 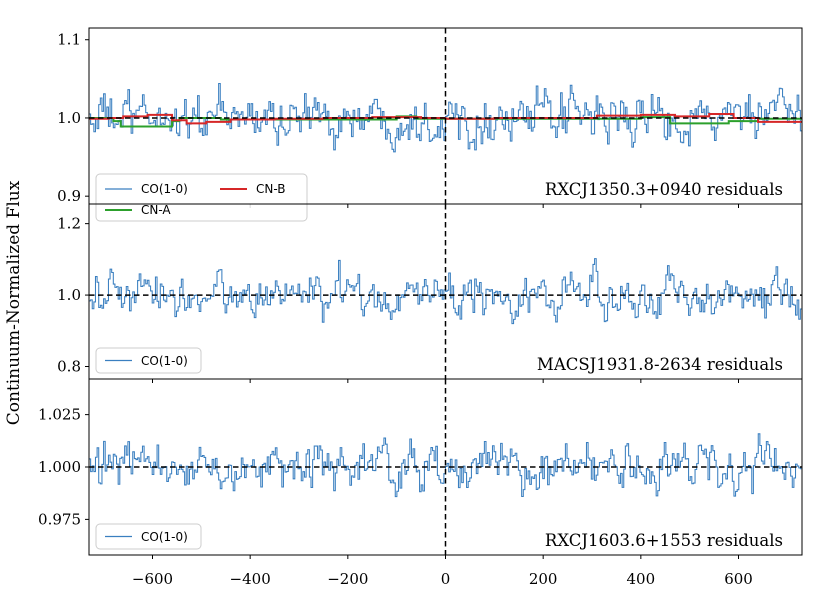 I want to click on legend-label: CN-B, so click(x=271, y=189).